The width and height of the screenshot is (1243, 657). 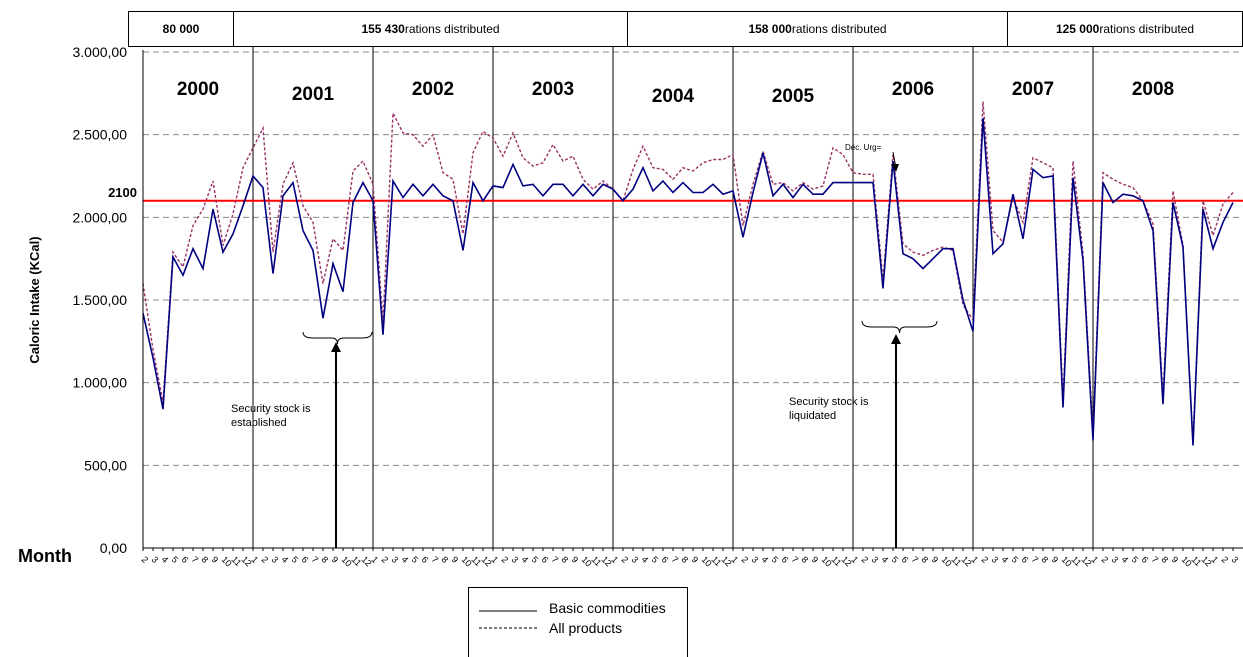 What do you see at coordinates (793, 96) in the screenshot?
I see `year-label: 2005` at bounding box center [793, 96].